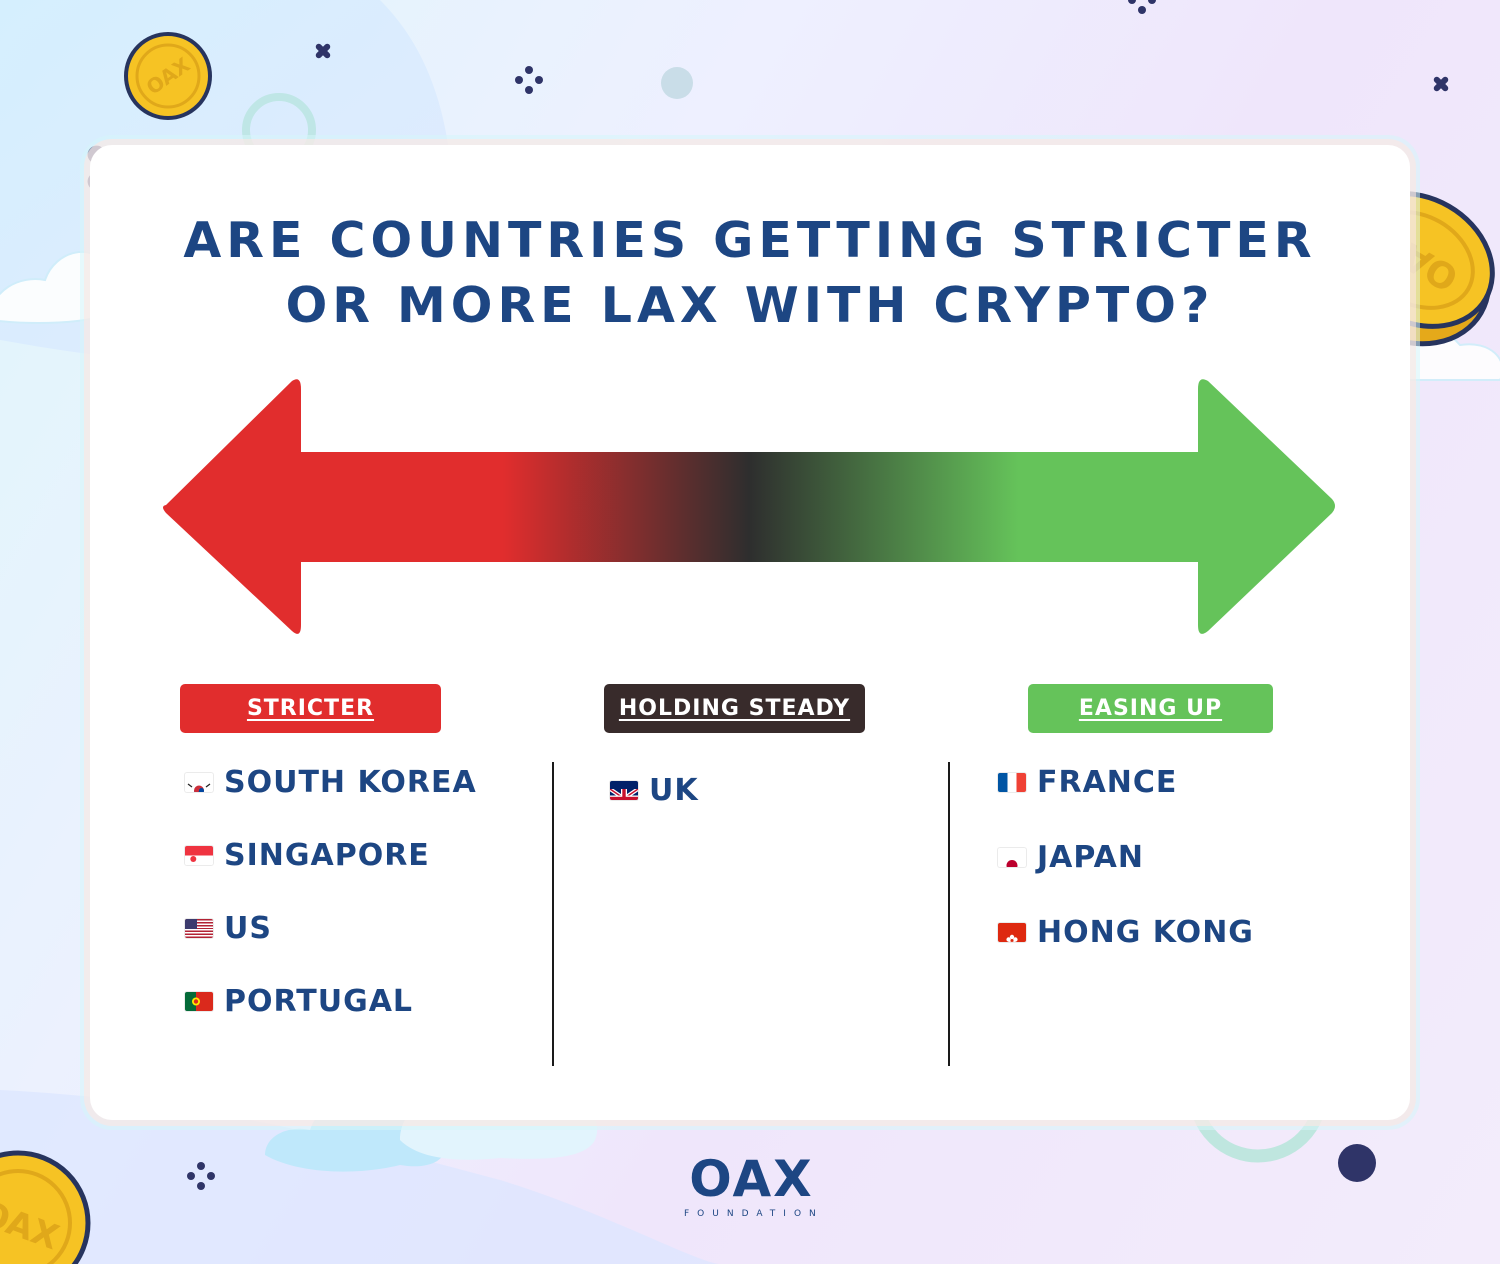 The width and height of the screenshot is (1500, 1264). I want to click on oax-foundation-logo: OAX FOUNDATION, so click(754, 1185).